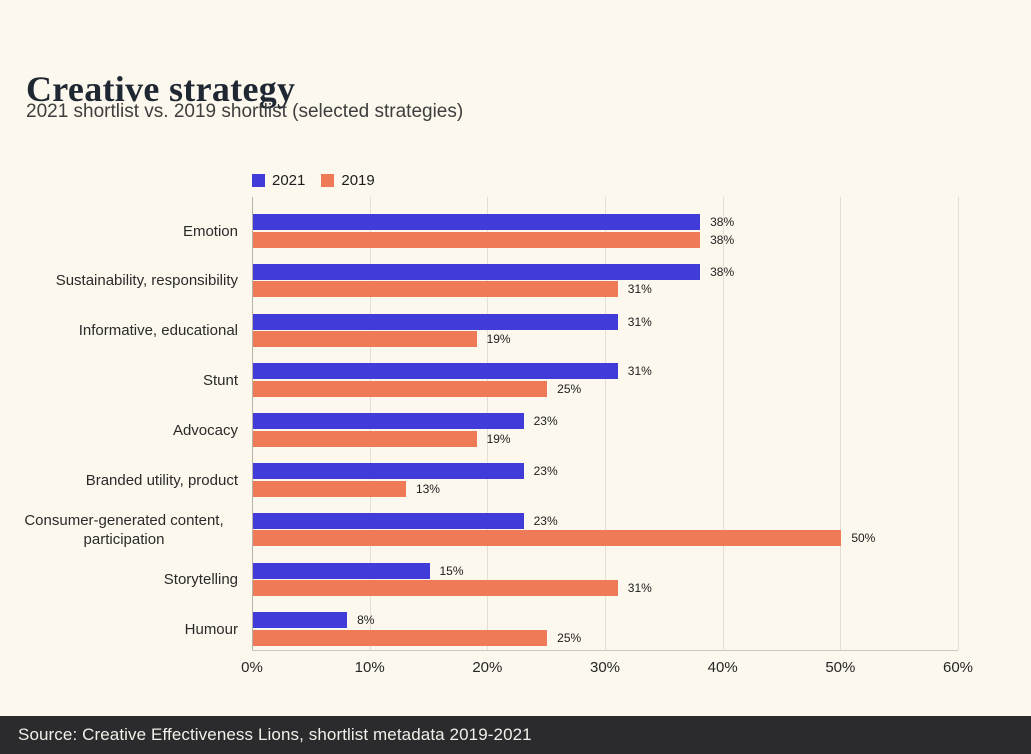  I want to click on legend-item-2021: 2021, so click(278, 180).